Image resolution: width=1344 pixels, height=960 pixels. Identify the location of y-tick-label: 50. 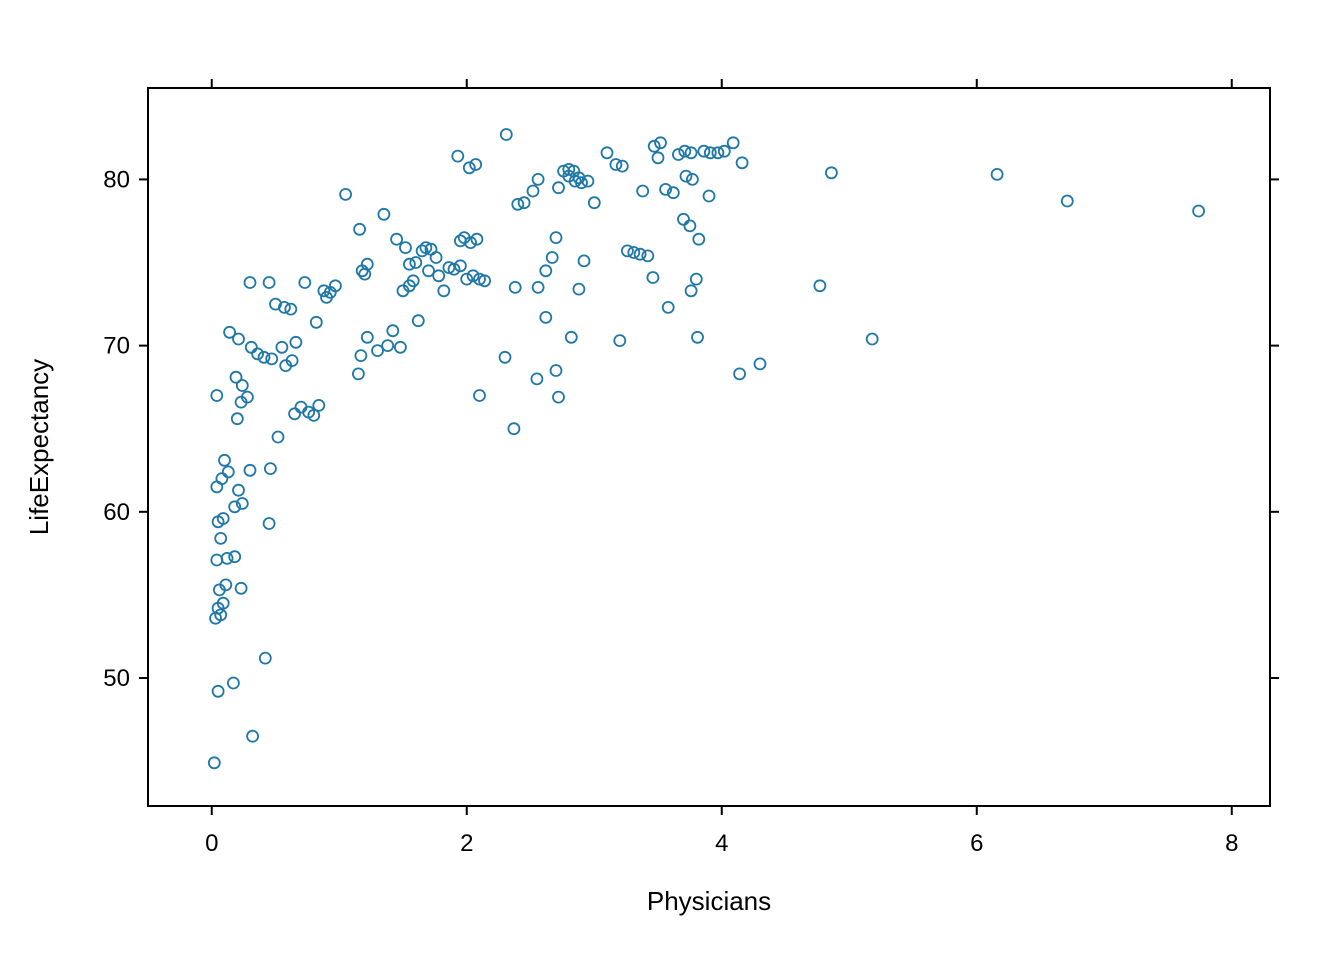
(116, 678).